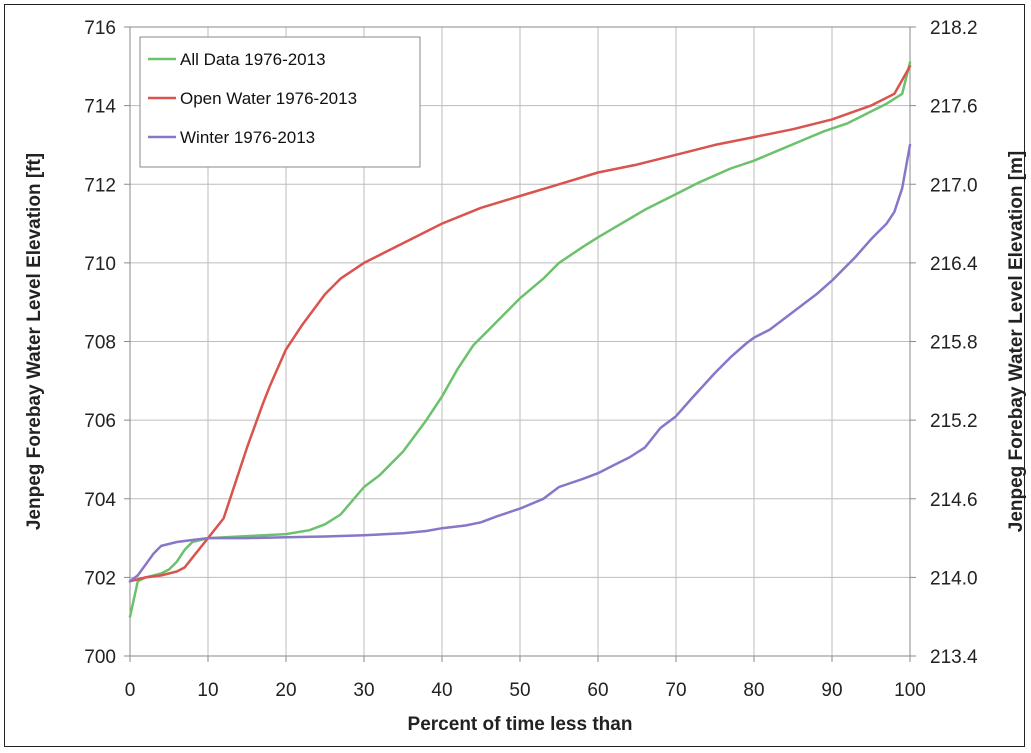  What do you see at coordinates (910, 690) in the screenshot?
I see `x-tick-label: 100` at bounding box center [910, 690].